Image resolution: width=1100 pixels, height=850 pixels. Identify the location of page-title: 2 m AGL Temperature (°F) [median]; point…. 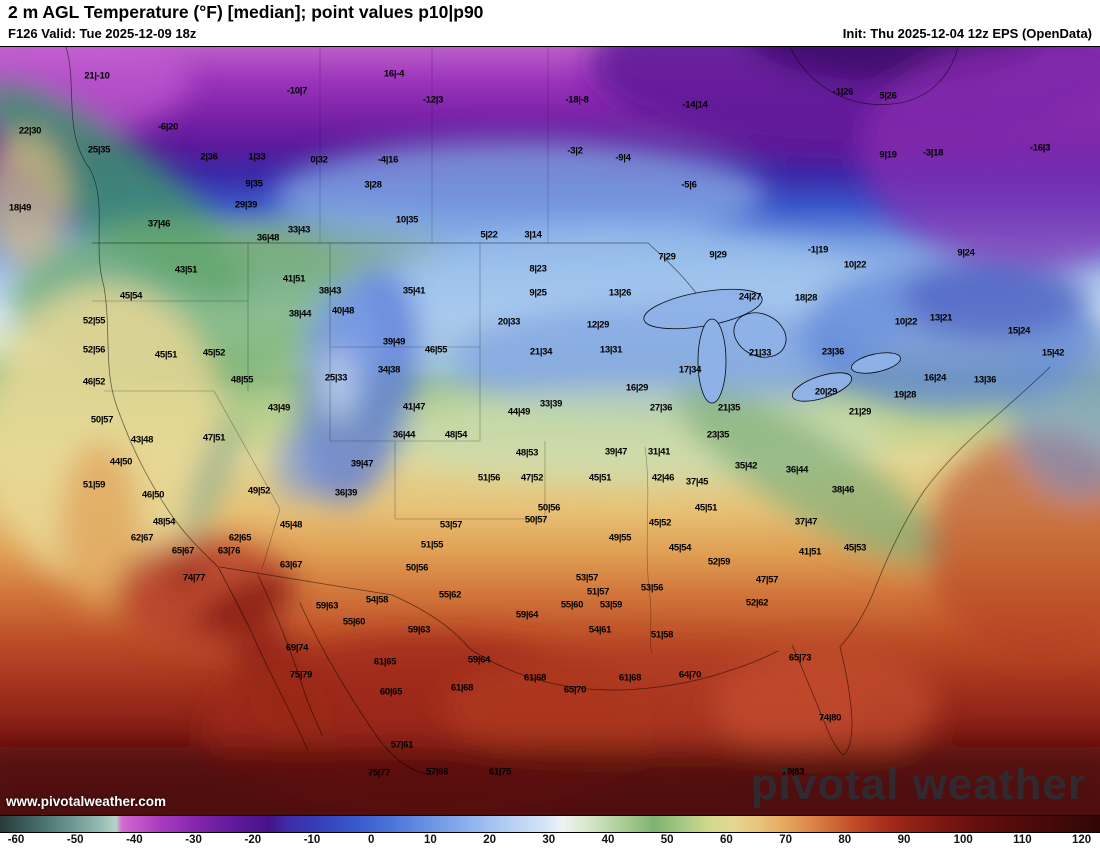
(246, 12).